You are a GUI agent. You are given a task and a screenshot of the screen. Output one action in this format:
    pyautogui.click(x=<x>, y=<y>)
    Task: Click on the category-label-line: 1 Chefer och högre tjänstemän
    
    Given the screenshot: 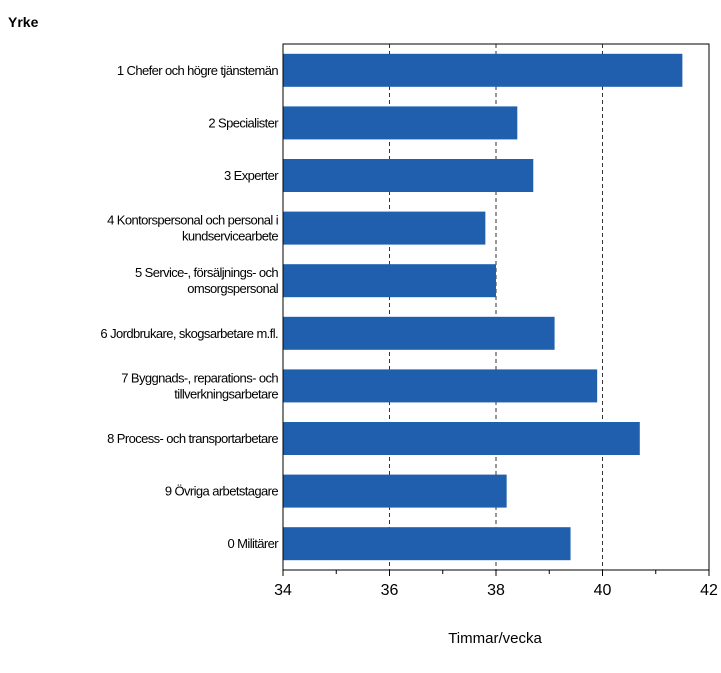 What is the action you would take?
    pyautogui.click(x=197, y=70)
    